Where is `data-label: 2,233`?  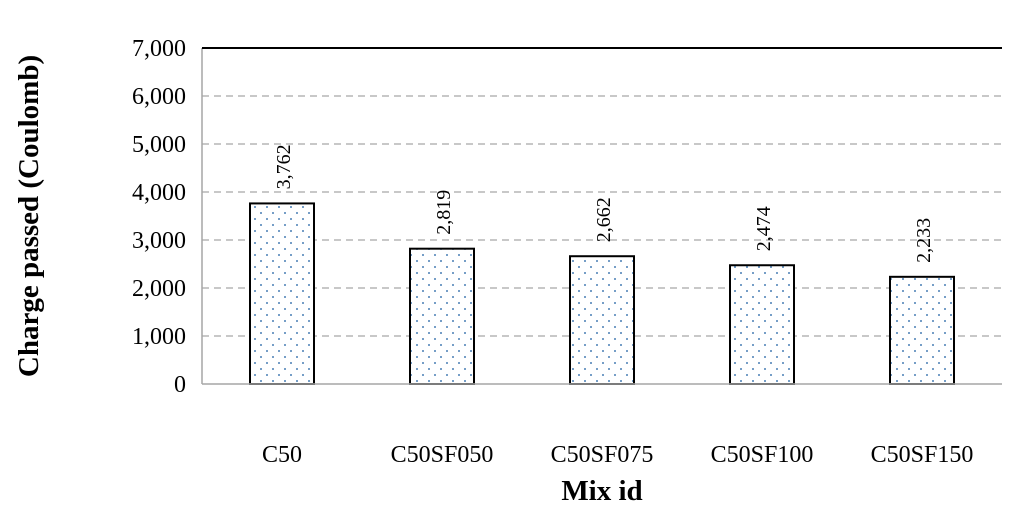
data-label: 2,233 is located at coordinates (924, 240).